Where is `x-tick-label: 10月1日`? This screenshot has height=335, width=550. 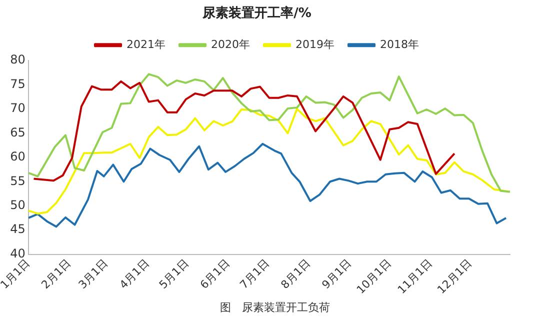 x-tick-label: 10月1日 is located at coordinates (374, 276).